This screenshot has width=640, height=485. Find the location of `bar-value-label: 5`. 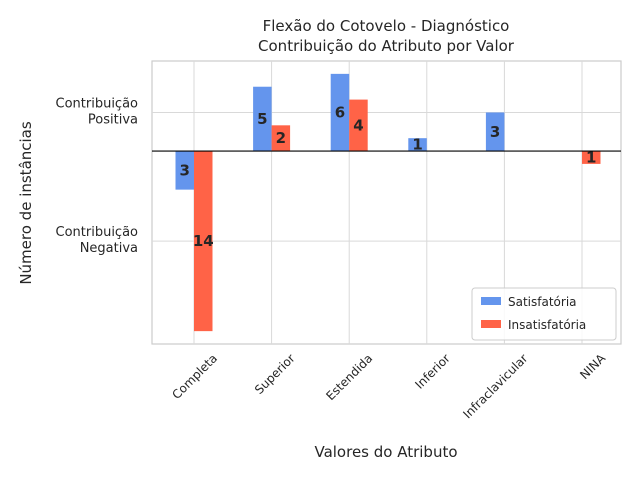

bar-value-label: 5 is located at coordinates (262, 119).